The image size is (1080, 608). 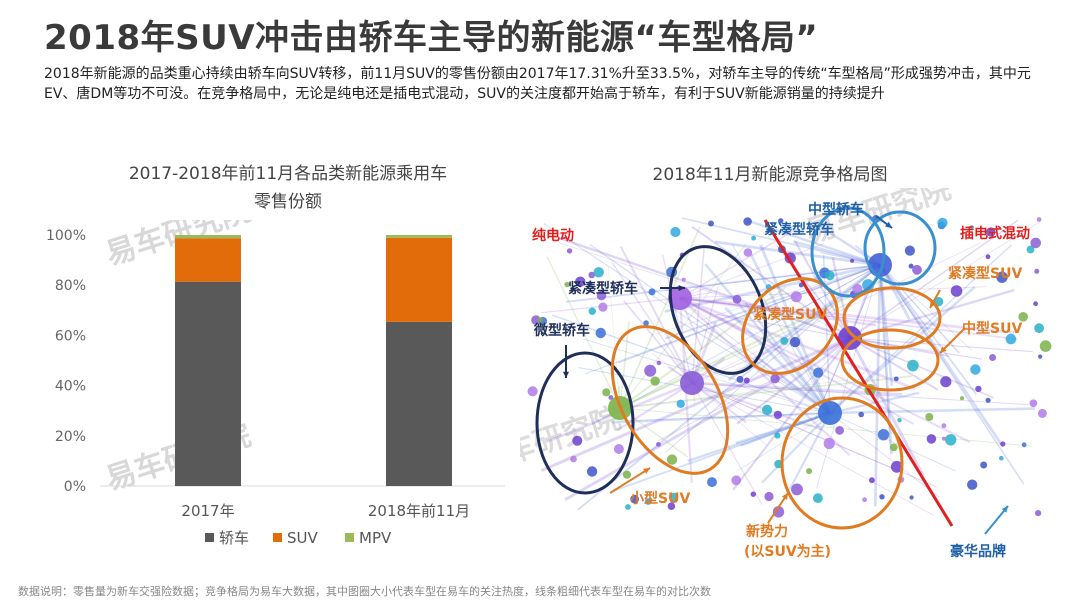 What do you see at coordinates (585, 423) in the screenshot?
I see `micro-sedan-ellipse` at bounding box center [585, 423].